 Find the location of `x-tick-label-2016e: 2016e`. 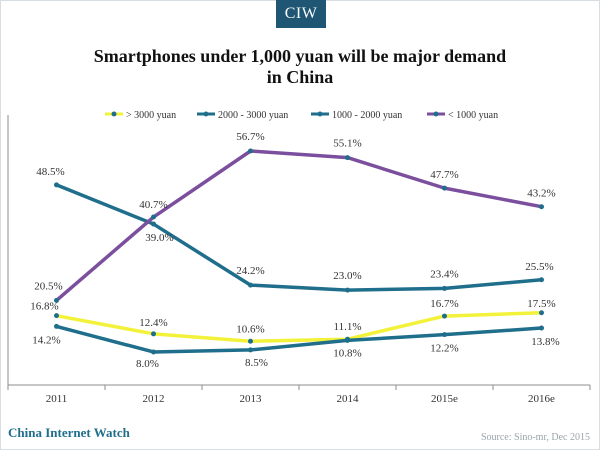

x-tick-label-2016e: 2016e is located at coordinates (541, 399).